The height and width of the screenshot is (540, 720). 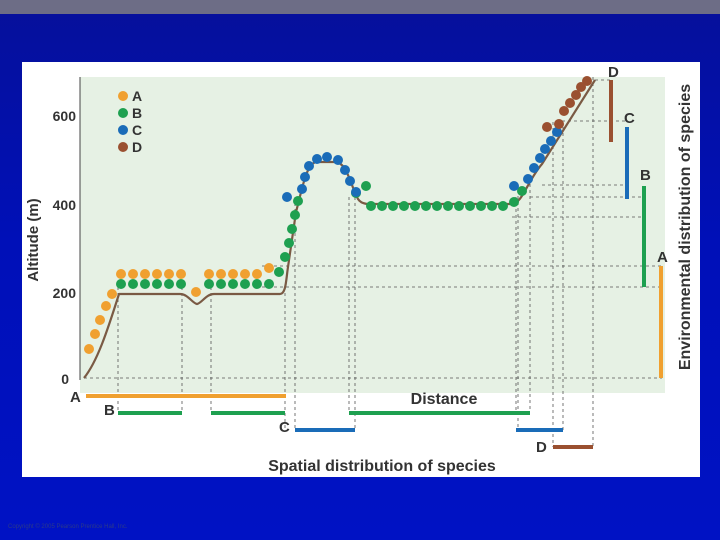 I want to click on legend-dot-c, so click(x=123, y=130).